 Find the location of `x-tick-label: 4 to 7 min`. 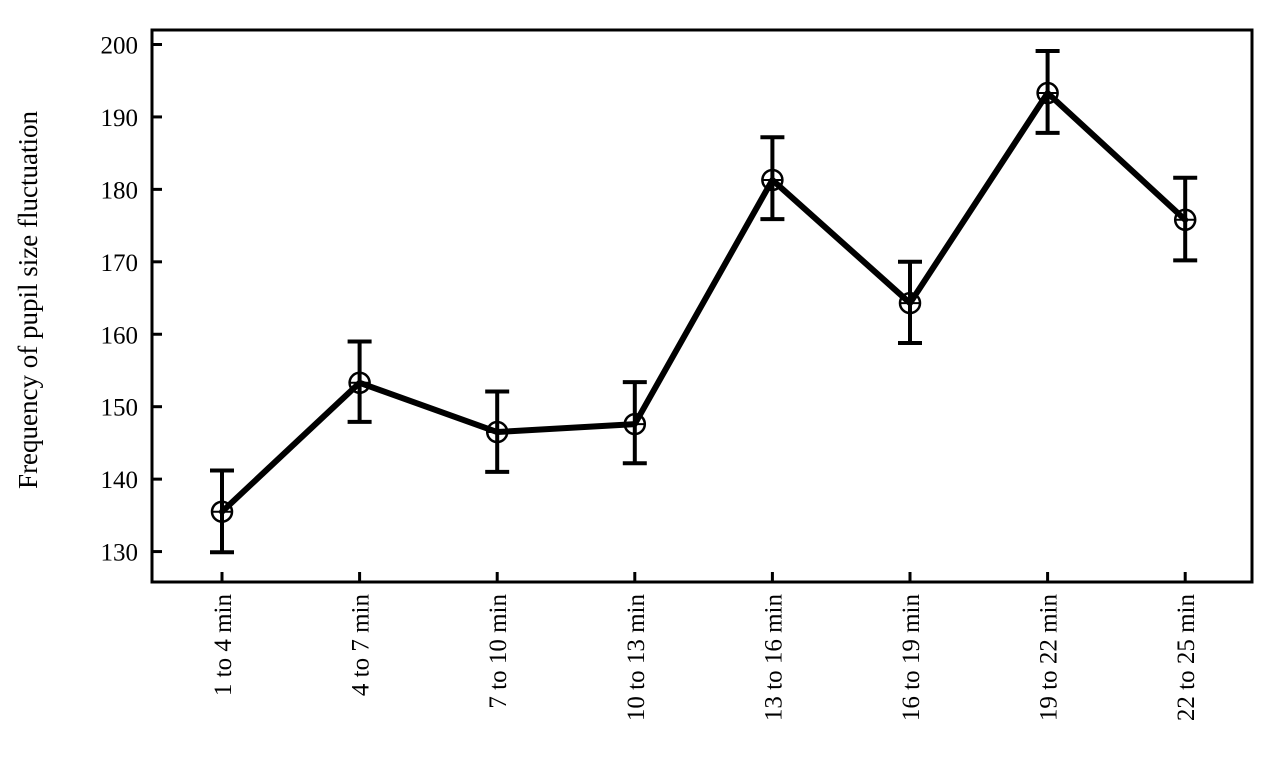

x-tick-label: 4 to 7 min is located at coordinates (361, 645).